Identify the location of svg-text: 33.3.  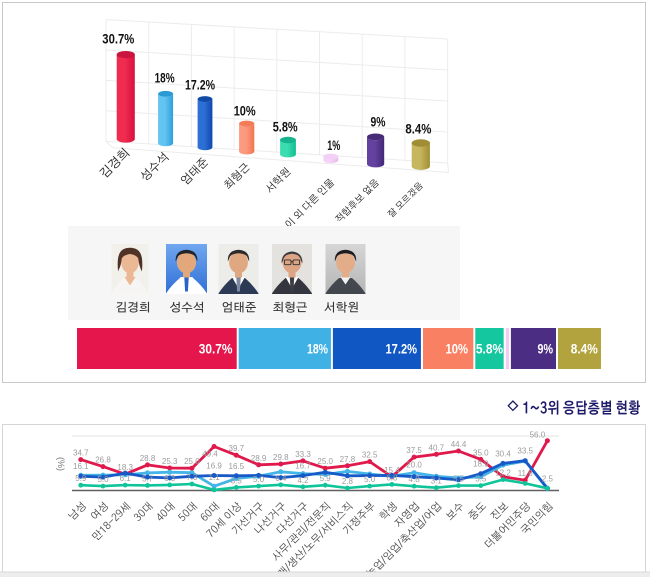
(303, 454).